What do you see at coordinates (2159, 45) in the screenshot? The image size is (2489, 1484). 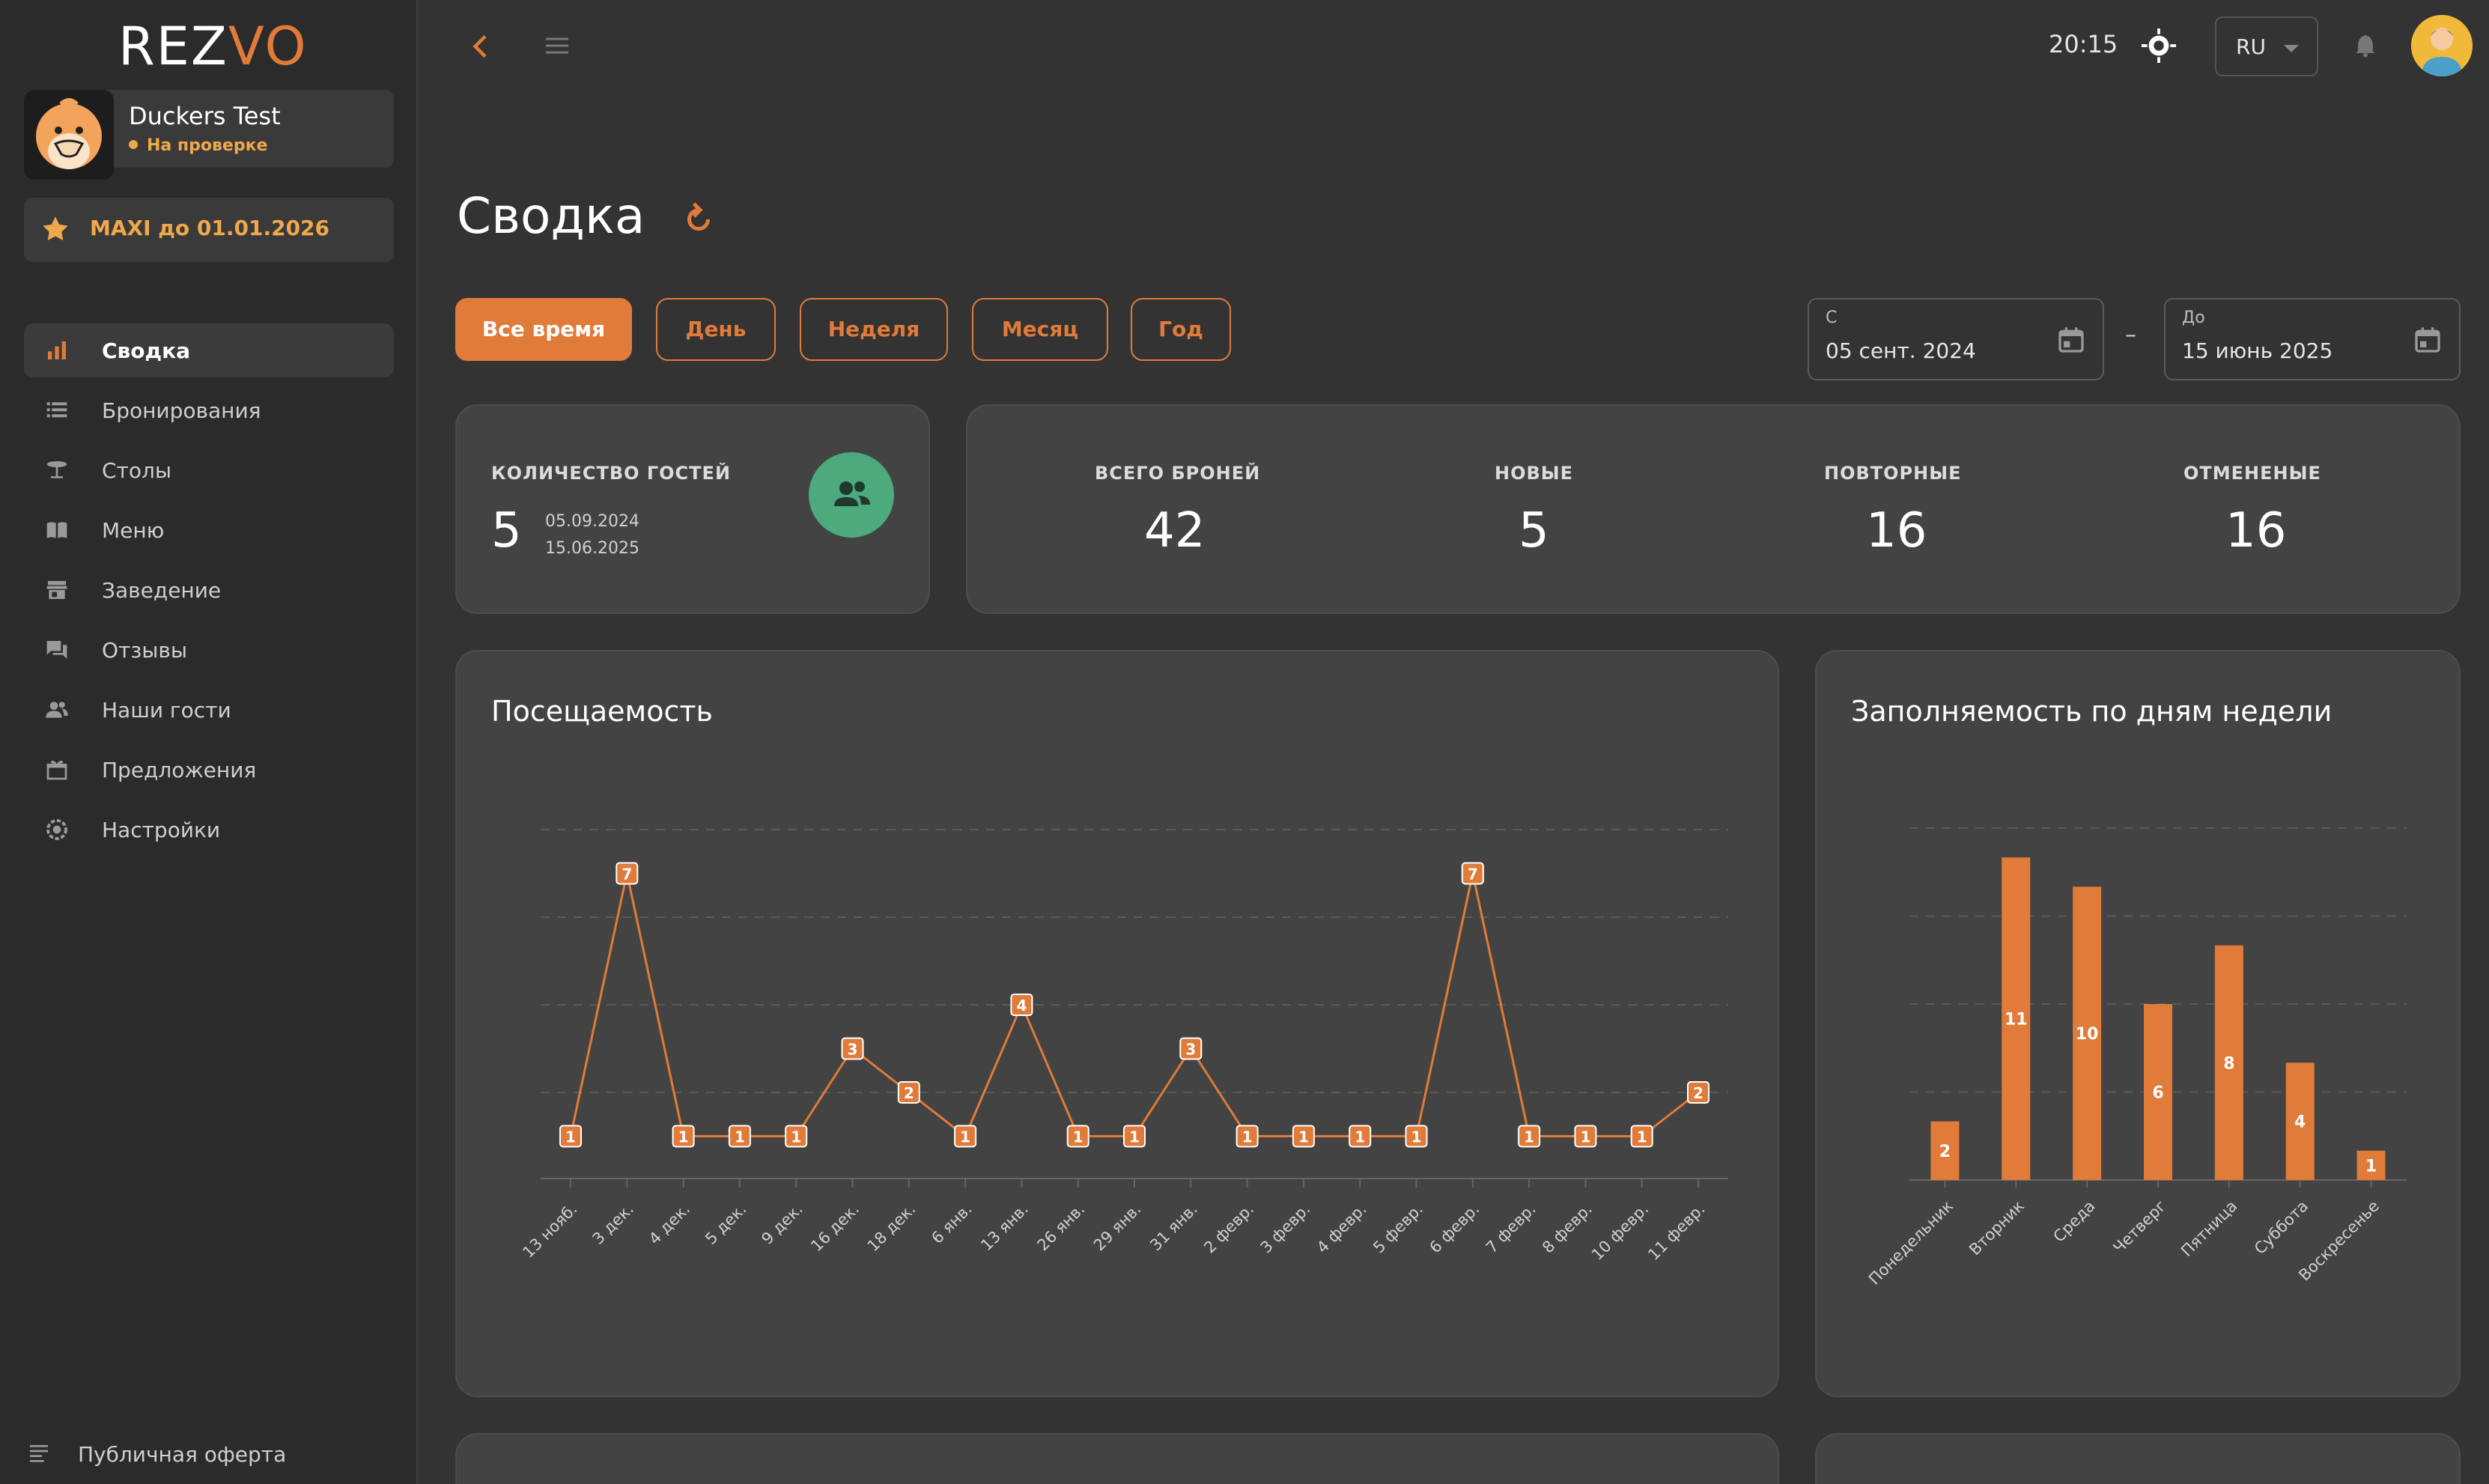 I see `theme-toggle-icon` at bounding box center [2159, 45].